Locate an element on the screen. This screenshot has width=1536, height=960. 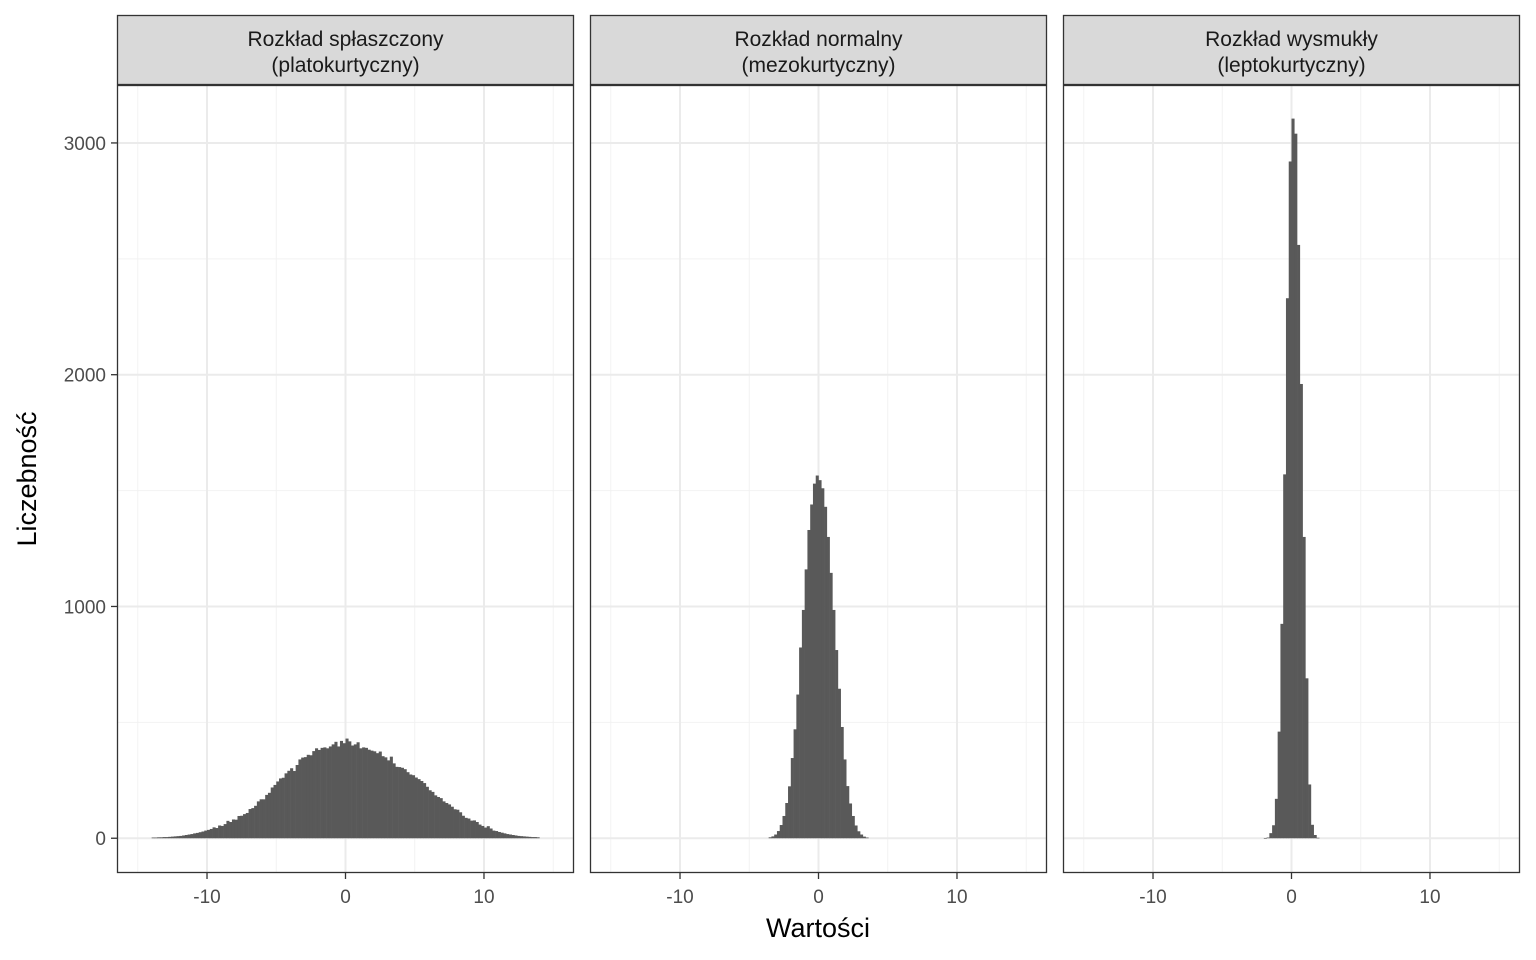
y-tick-label: 2000 is located at coordinates (85, 376).